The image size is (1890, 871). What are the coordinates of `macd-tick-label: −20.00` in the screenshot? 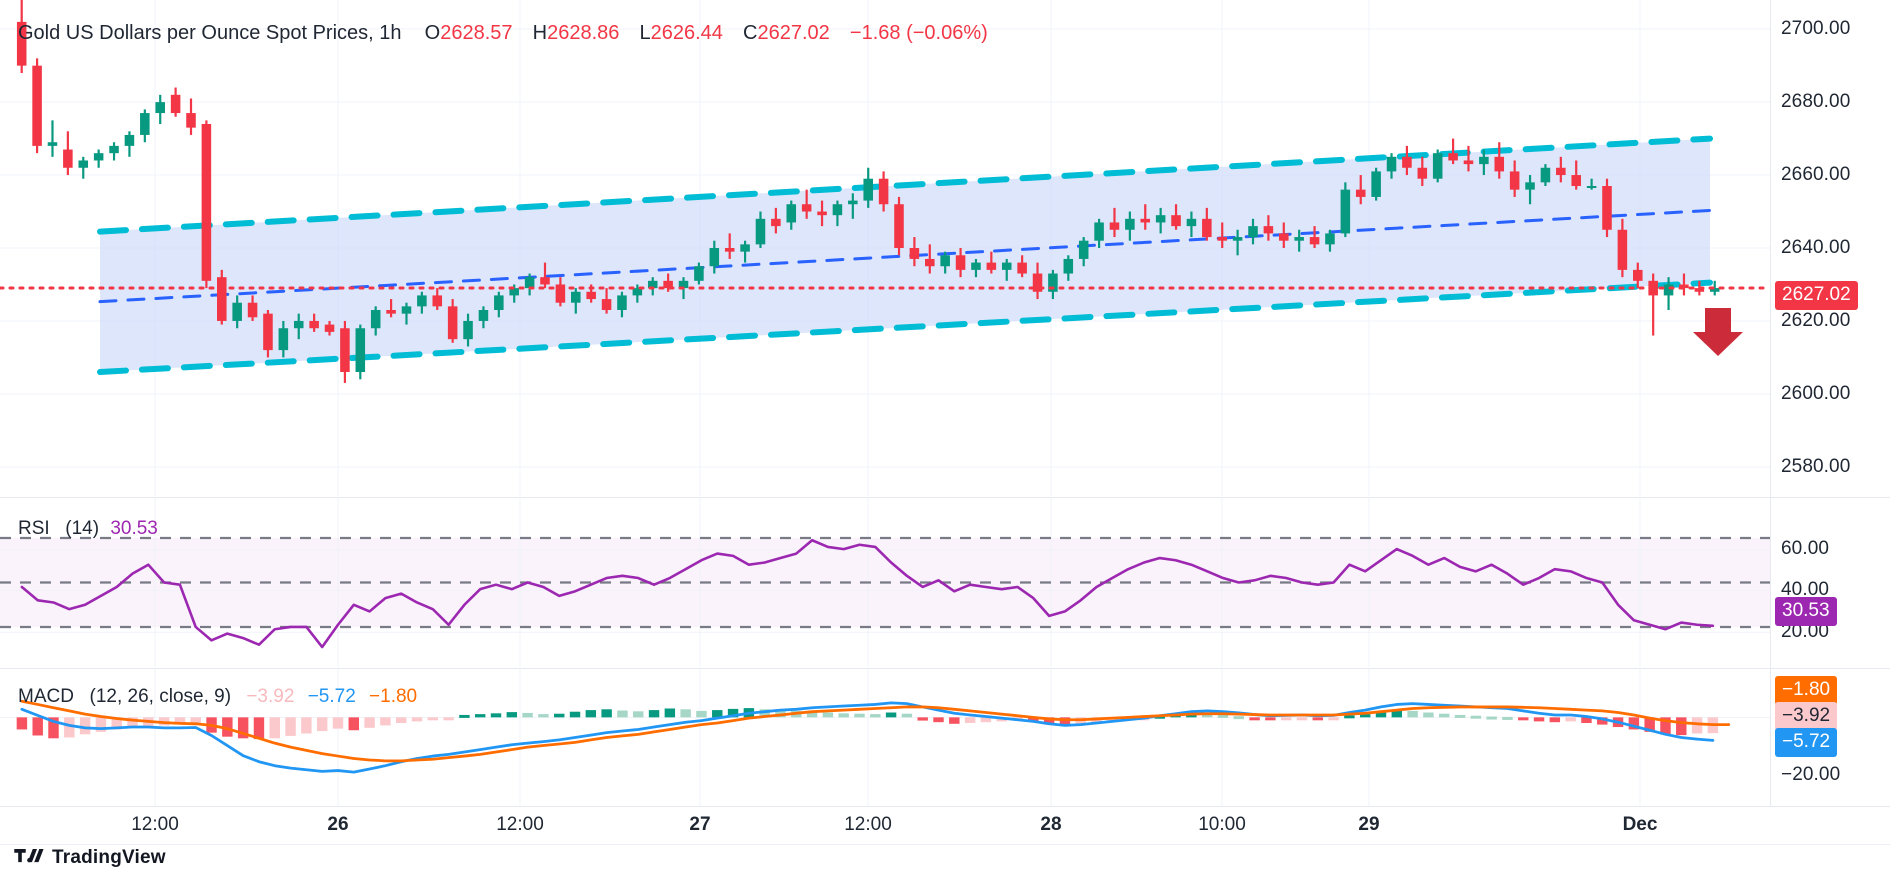 It's located at (1811, 774).